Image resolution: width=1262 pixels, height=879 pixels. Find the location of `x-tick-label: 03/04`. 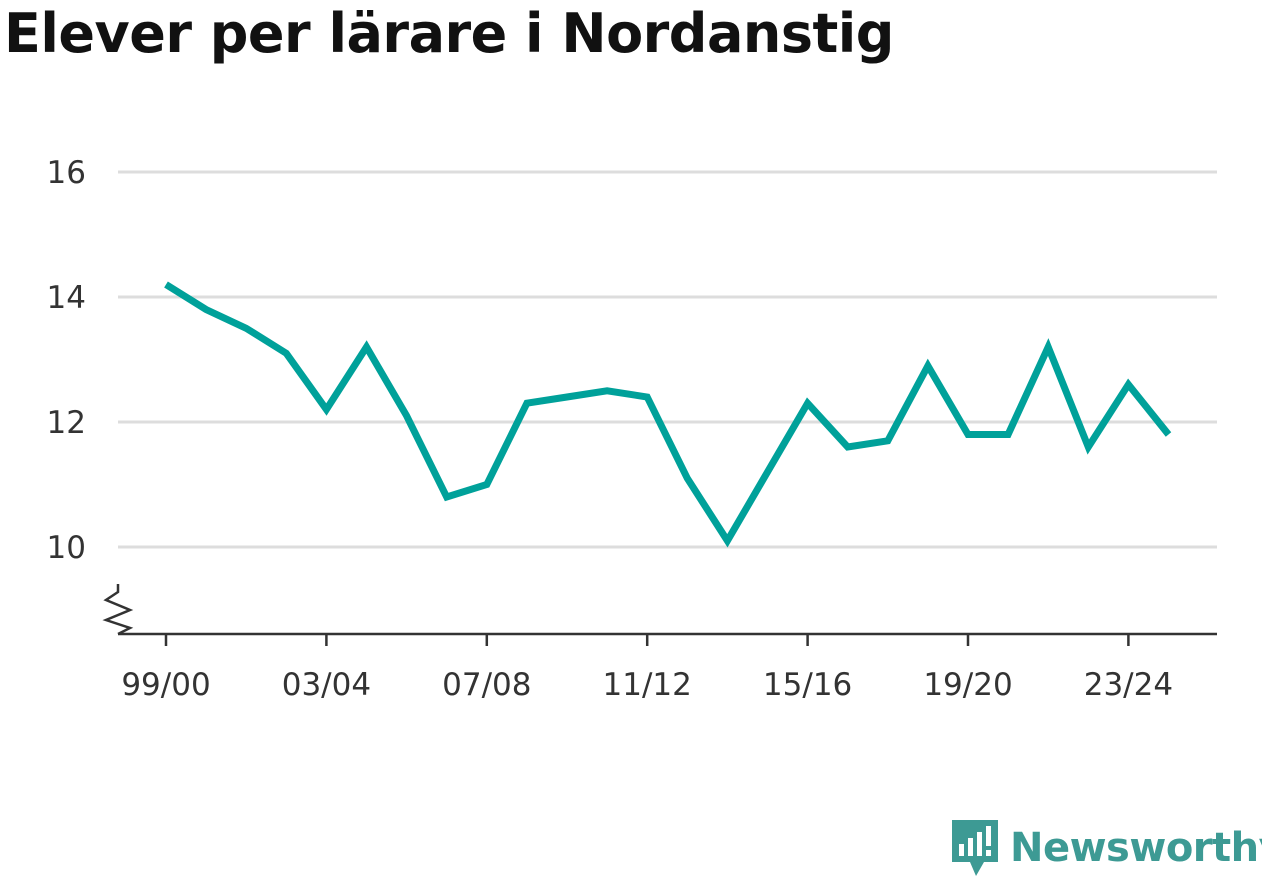

x-tick-label: 03/04 is located at coordinates (326, 685).